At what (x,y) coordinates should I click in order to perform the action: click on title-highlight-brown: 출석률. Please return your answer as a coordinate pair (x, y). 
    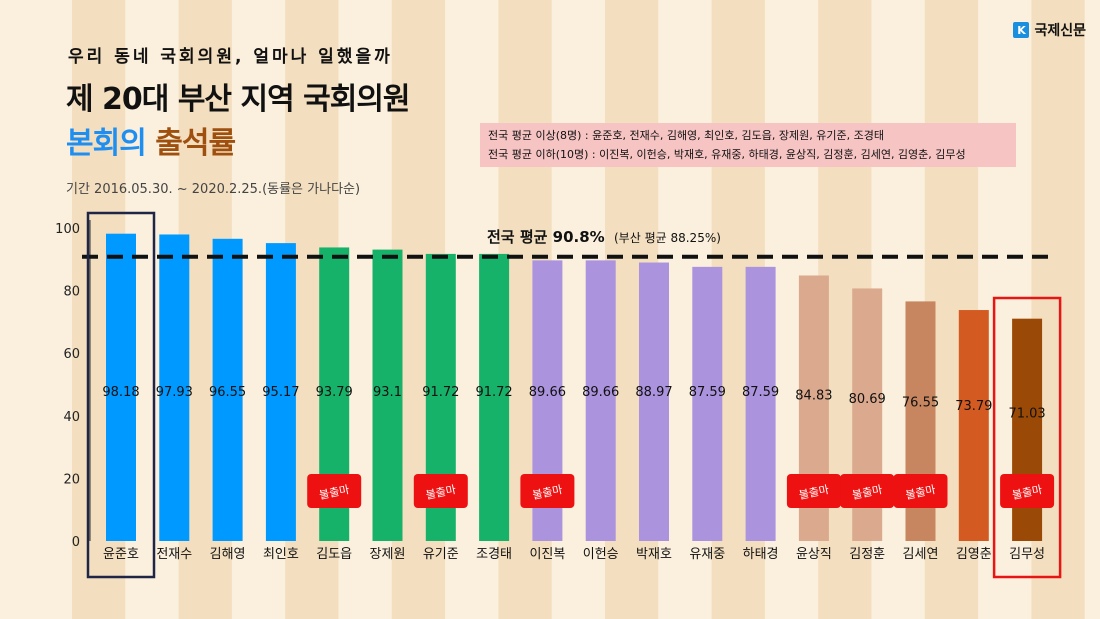
    Looking at the image, I should click on (195, 143).